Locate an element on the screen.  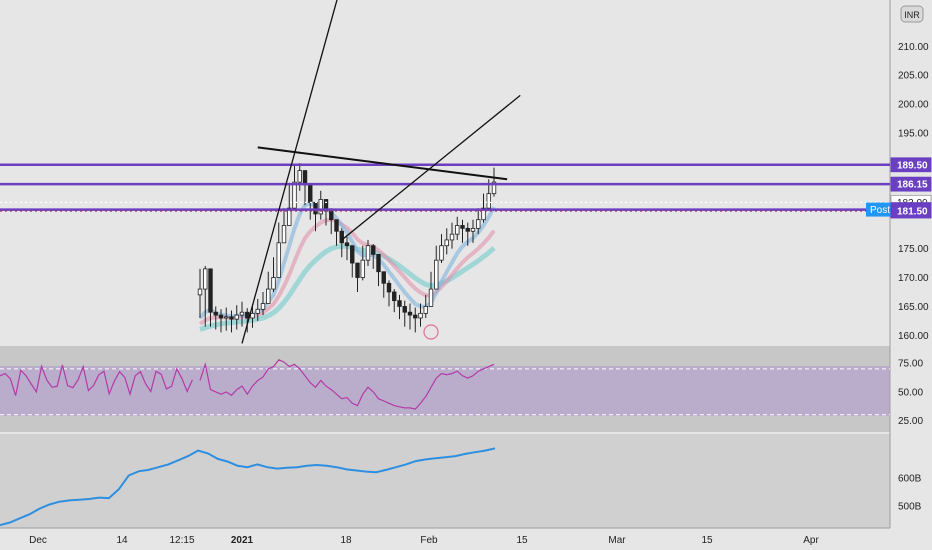
rsi-series is located at coordinates (445, 387).